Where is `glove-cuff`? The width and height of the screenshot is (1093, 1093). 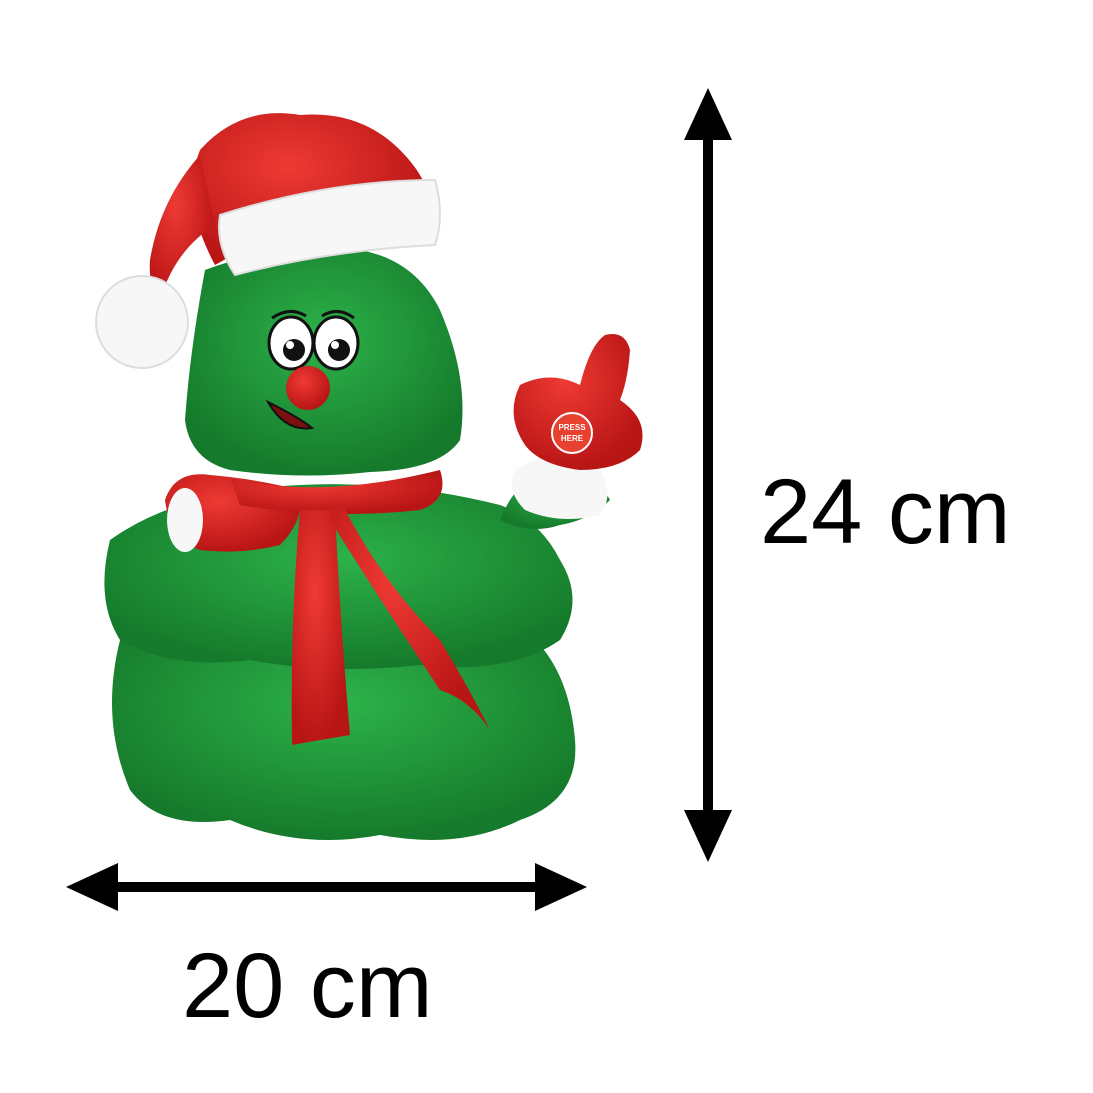
glove-cuff is located at coordinates (559, 488).